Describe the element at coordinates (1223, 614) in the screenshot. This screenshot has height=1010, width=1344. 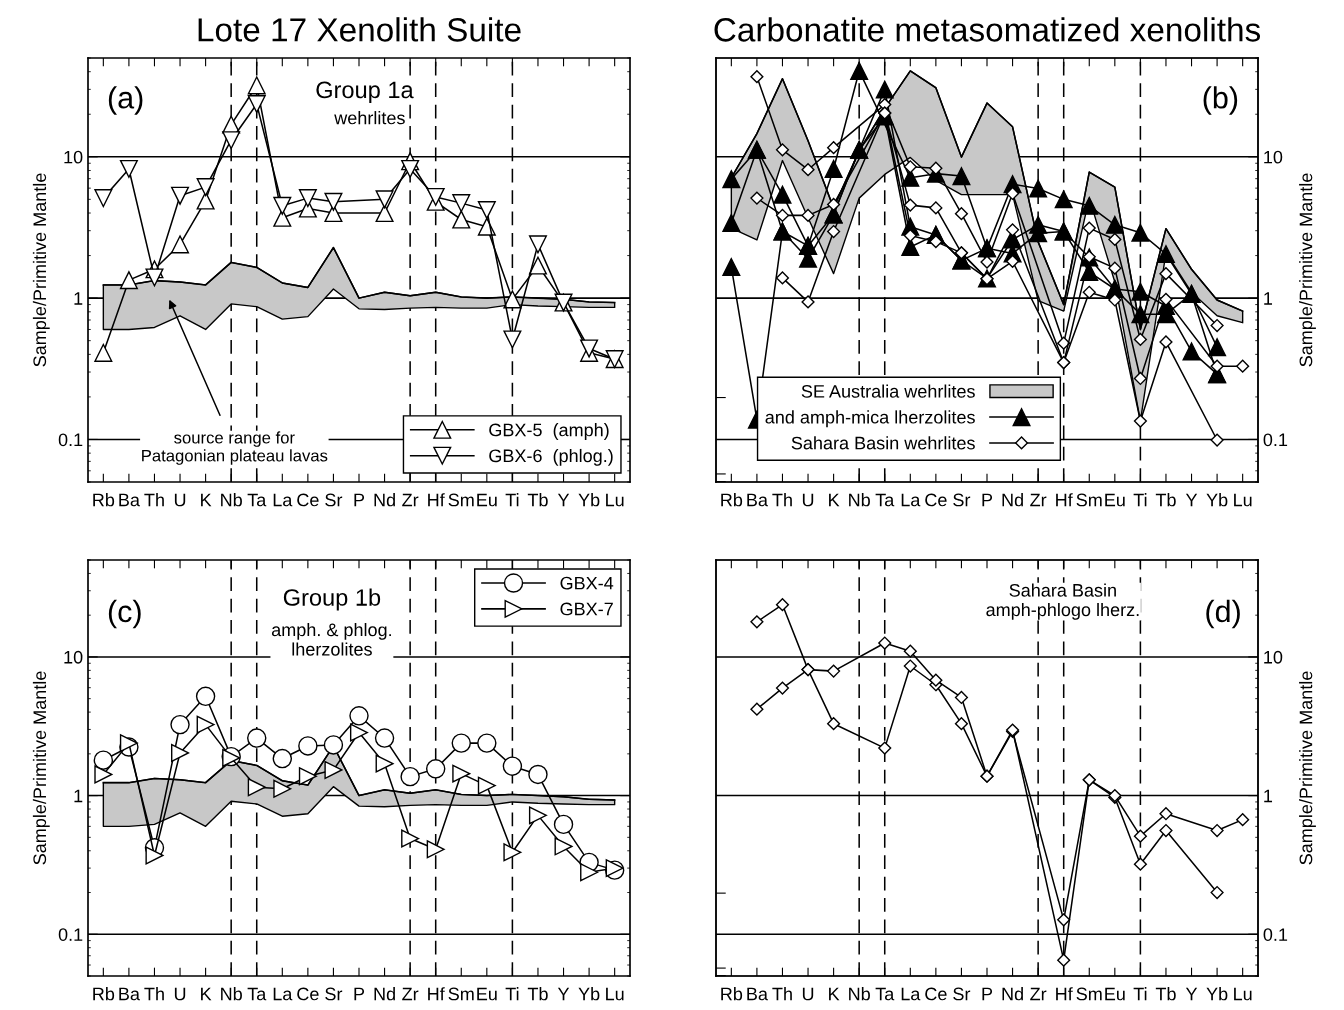
I see `annotation: (d)` at that location.